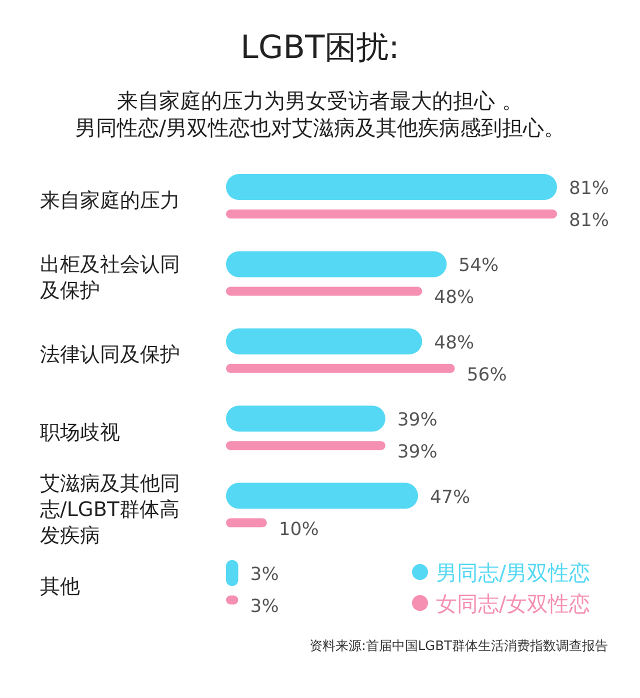 This screenshot has width=640, height=698. What do you see at coordinates (513, 573) in the screenshot?
I see `legend-label: 男同志/男双性恋` at bounding box center [513, 573].